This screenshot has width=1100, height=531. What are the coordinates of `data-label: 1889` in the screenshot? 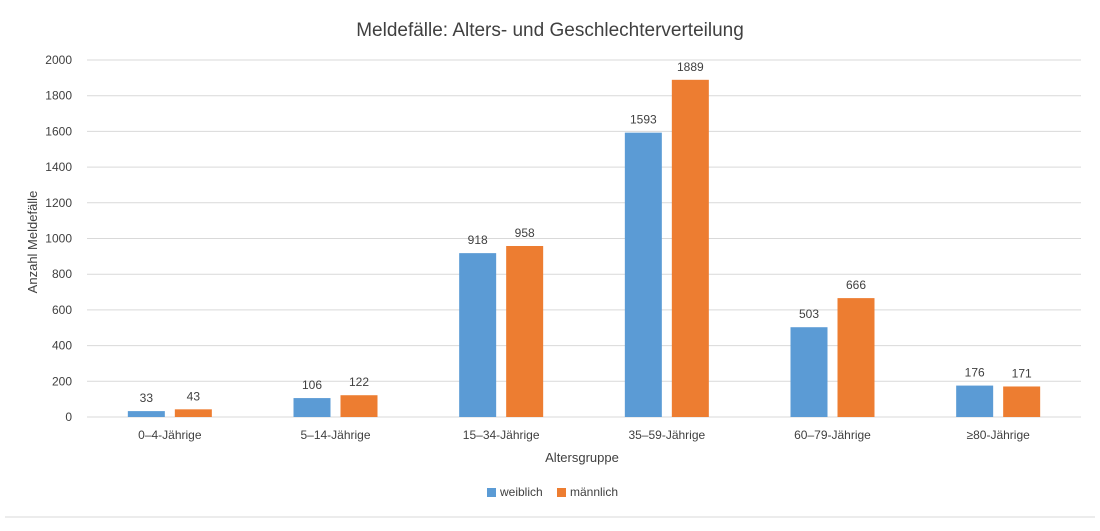 It's located at (690, 67).